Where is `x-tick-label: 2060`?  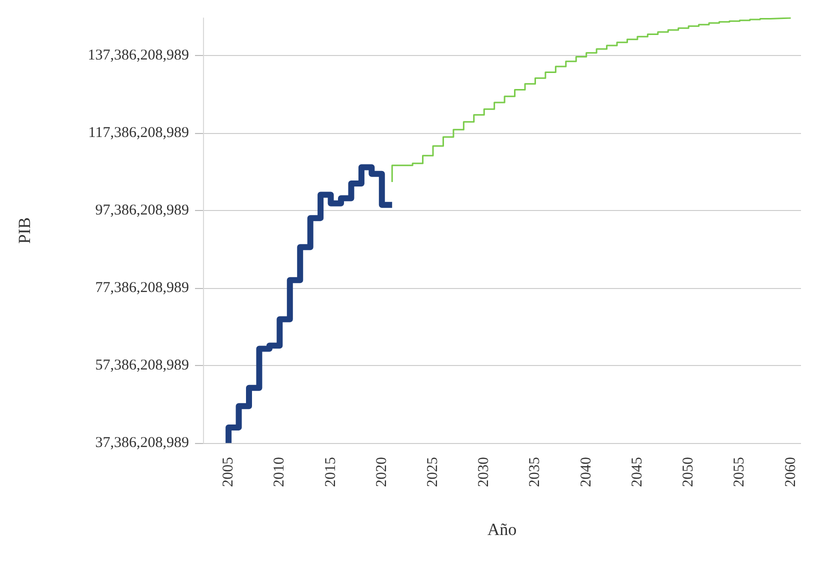 x-tick-label: 2060 is located at coordinates (790, 472).